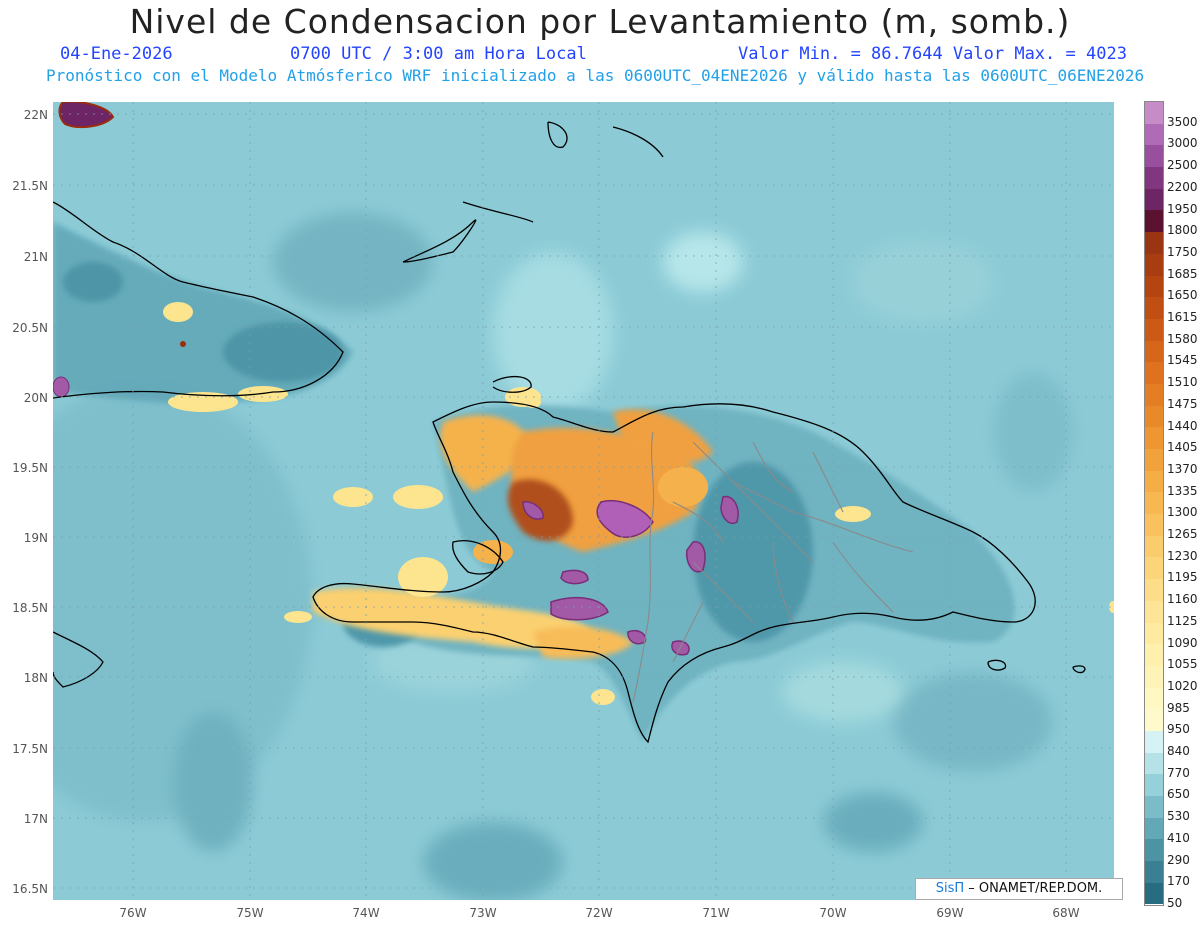 The image size is (1200, 927). What do you see at coordinates (833, 913) in the screenshot?
I see `lon-label: 70W` at bounding box center [833, 913].